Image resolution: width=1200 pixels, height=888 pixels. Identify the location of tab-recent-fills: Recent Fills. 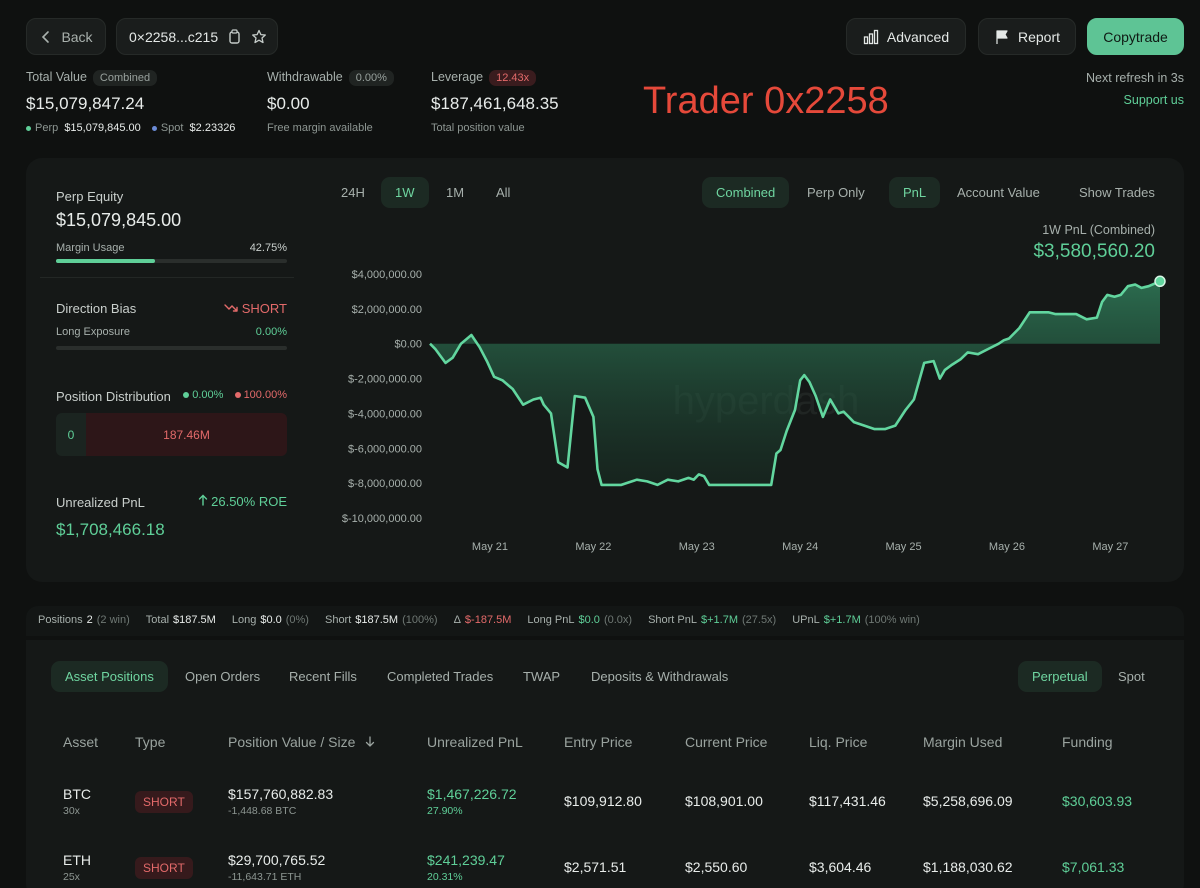
(323, 676).